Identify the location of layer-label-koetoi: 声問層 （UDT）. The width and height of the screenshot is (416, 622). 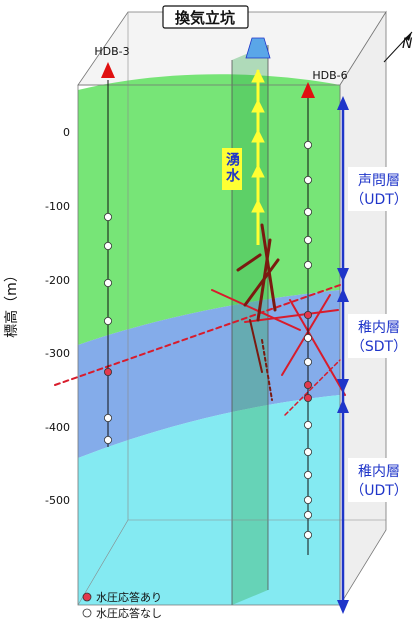
(379, 189).